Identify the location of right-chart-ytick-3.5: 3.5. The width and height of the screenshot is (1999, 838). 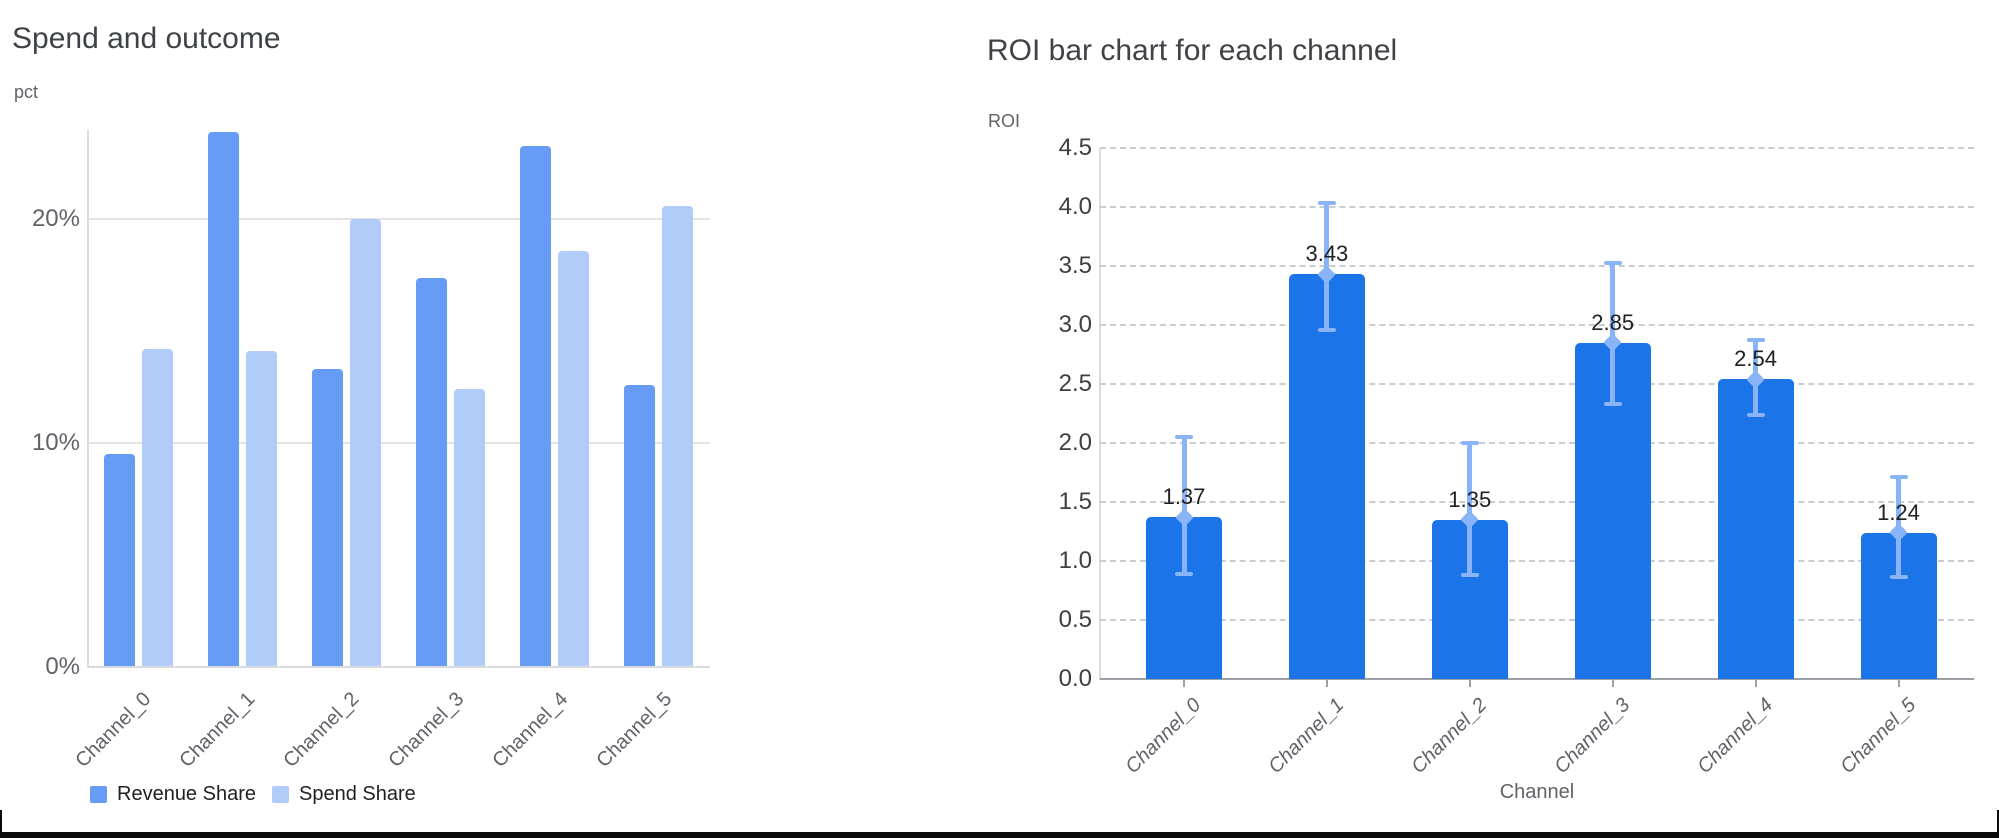
(1075, 265).